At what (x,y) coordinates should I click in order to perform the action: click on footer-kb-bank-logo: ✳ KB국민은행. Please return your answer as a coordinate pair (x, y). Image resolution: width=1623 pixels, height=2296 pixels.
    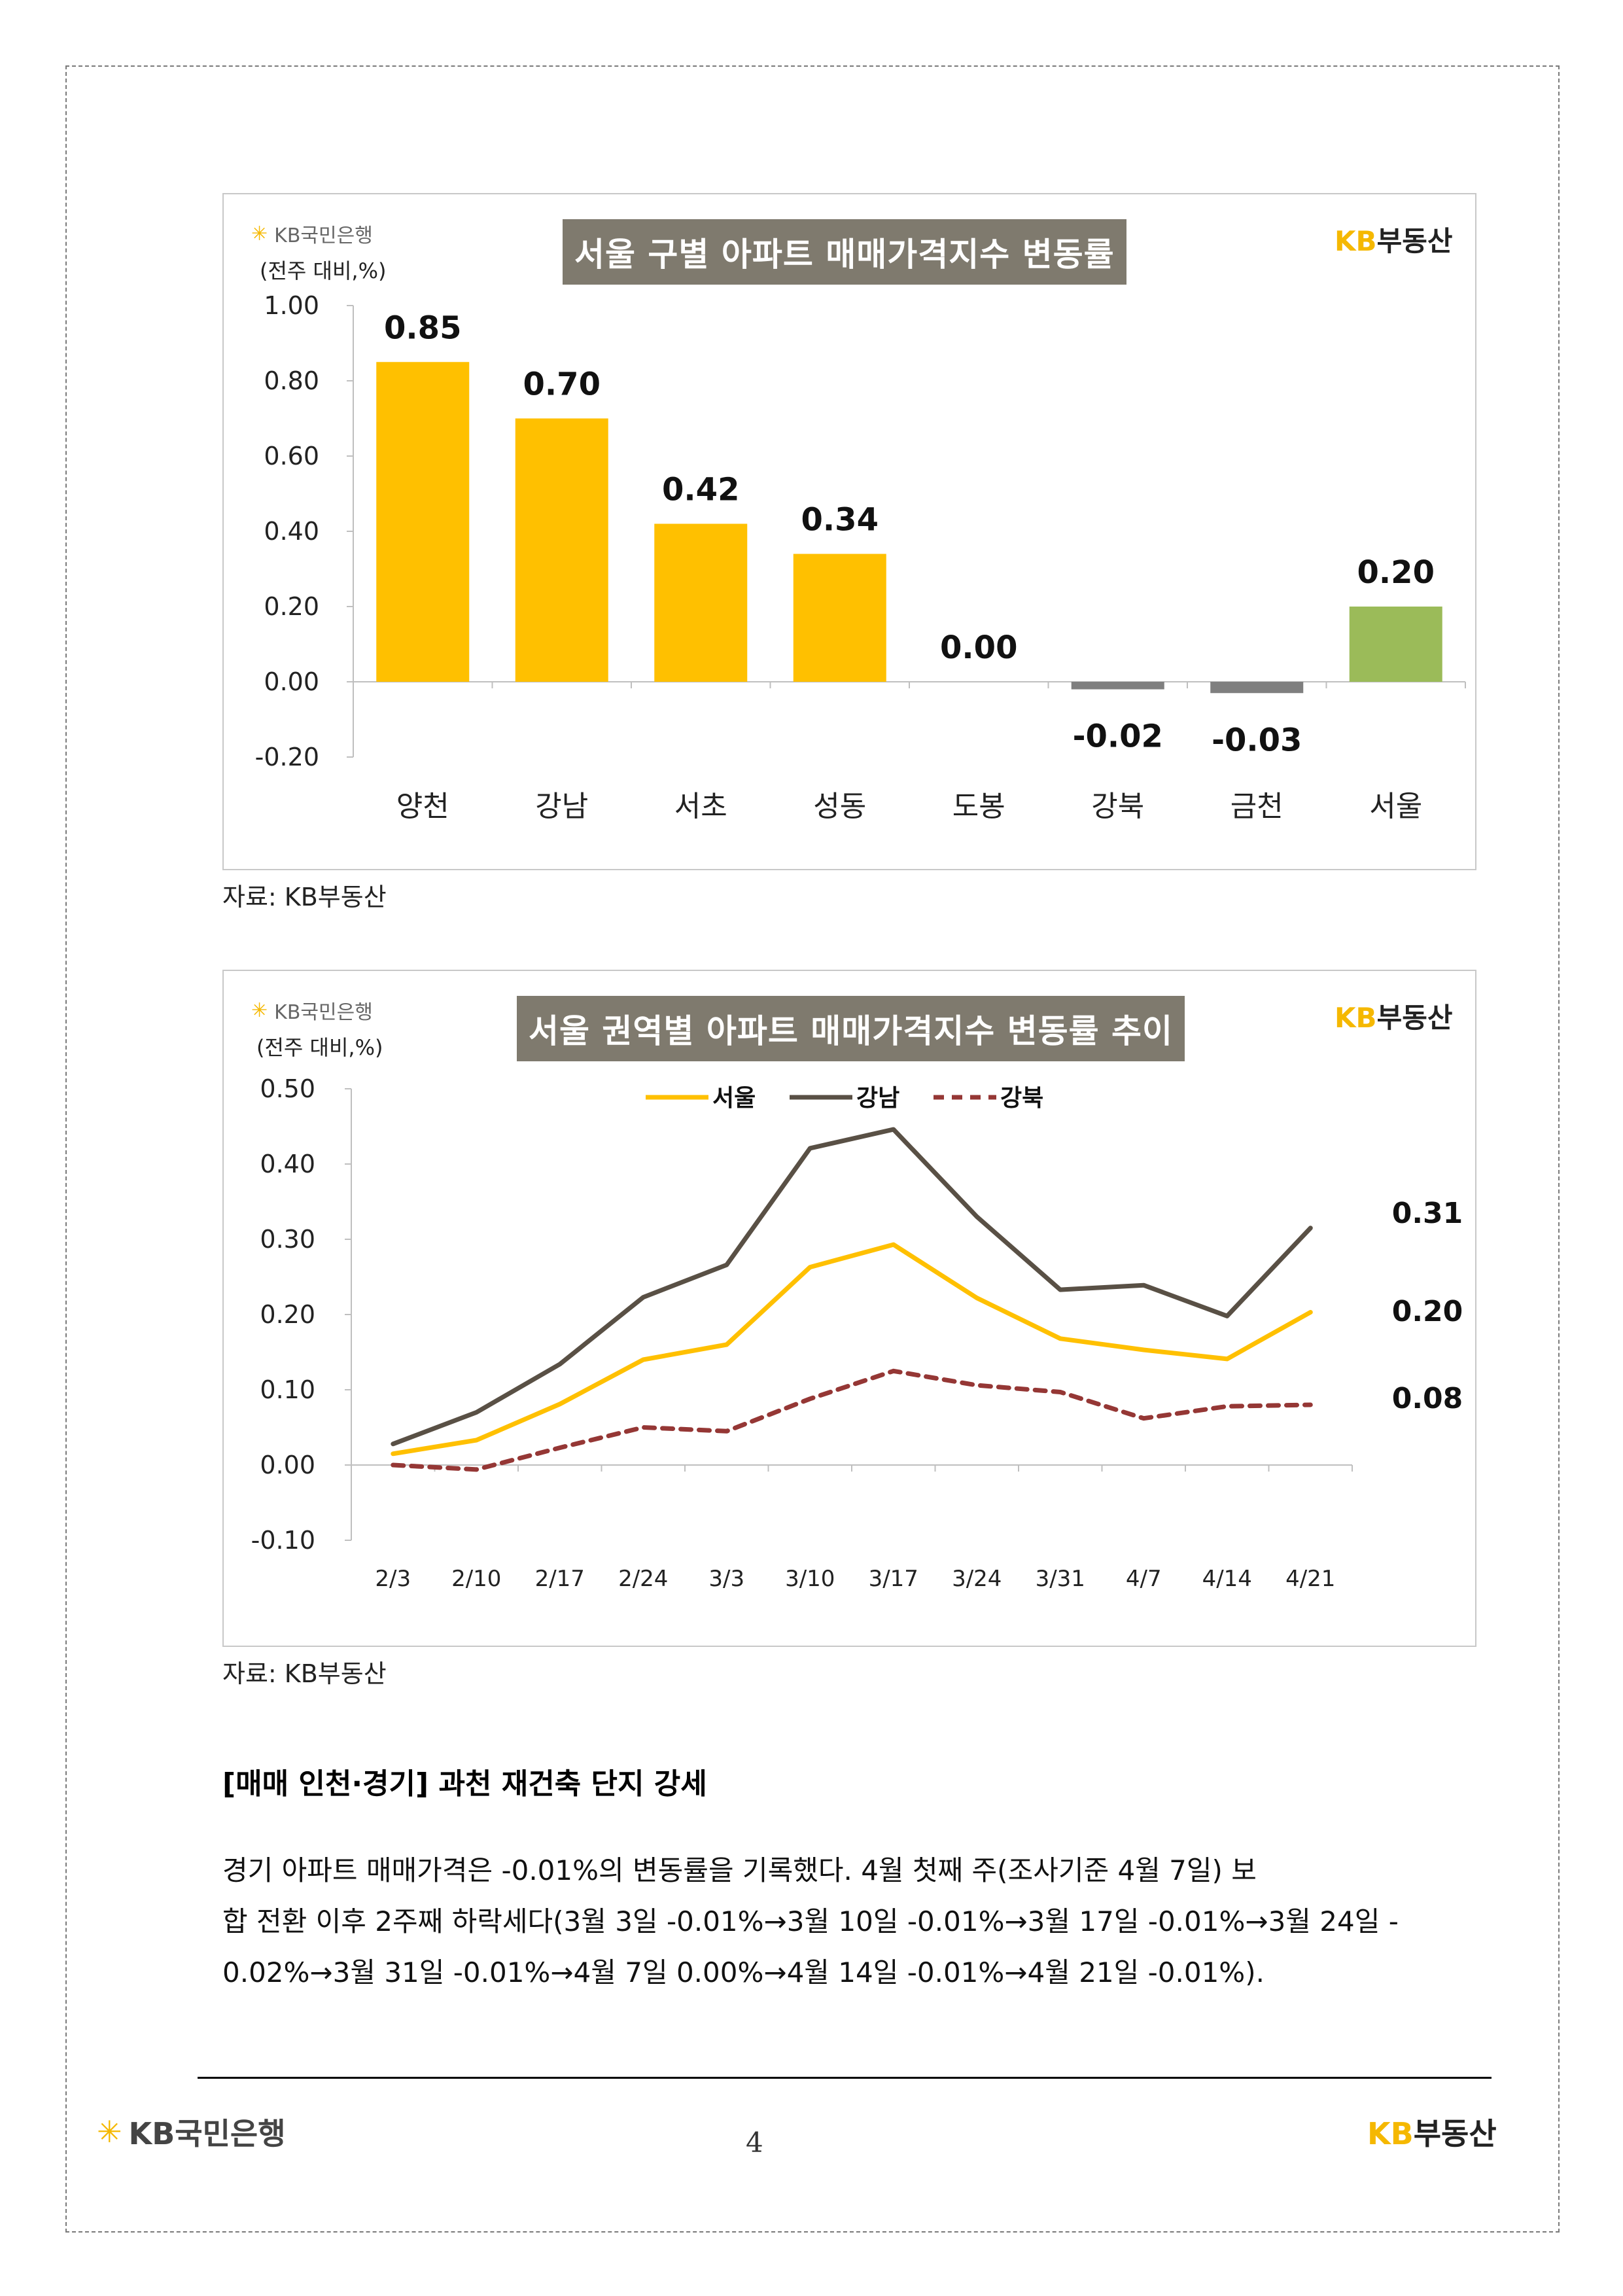
    Looking at the image, I should click on (192, 2131).